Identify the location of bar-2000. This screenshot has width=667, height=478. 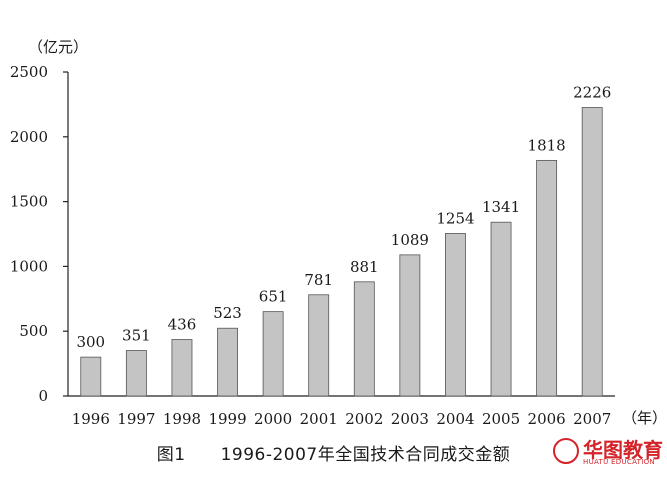
(273, 354).